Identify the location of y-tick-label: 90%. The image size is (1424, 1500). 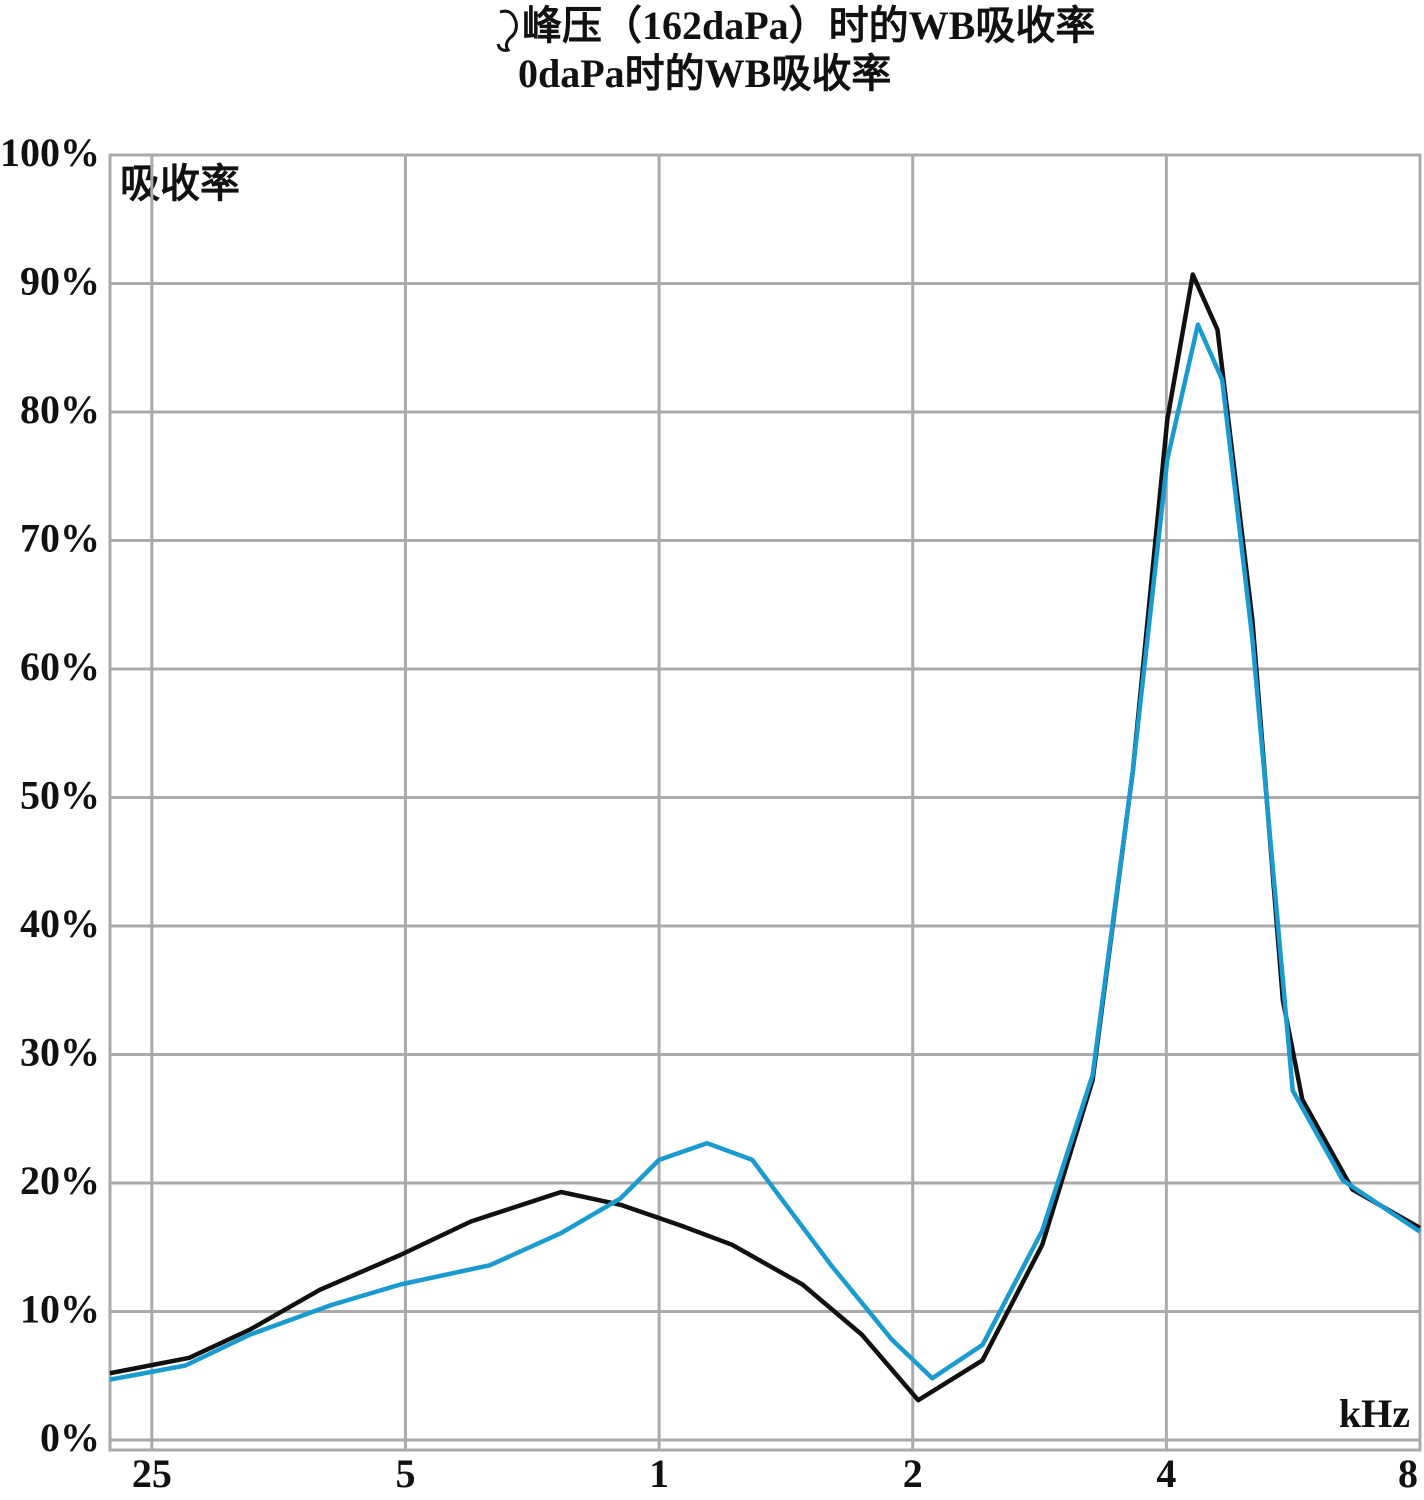
(60, 281).